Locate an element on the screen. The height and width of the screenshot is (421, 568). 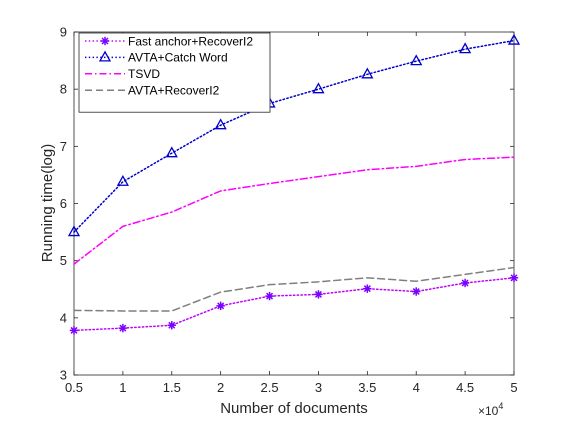
x-tick-label: 2 is located at coordinates (220, 387).